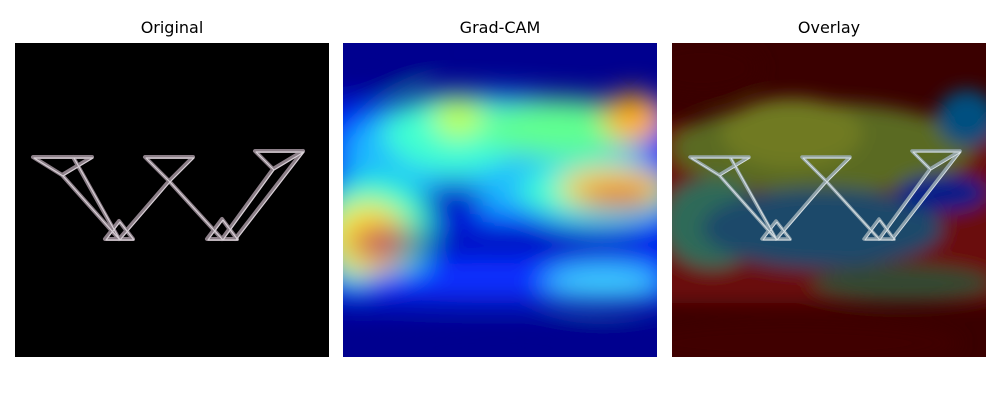  What do you see at coordinates (829, 27) in the screenshot?
I see `overlay-title: Overlay` at bounding box center [829, 27].